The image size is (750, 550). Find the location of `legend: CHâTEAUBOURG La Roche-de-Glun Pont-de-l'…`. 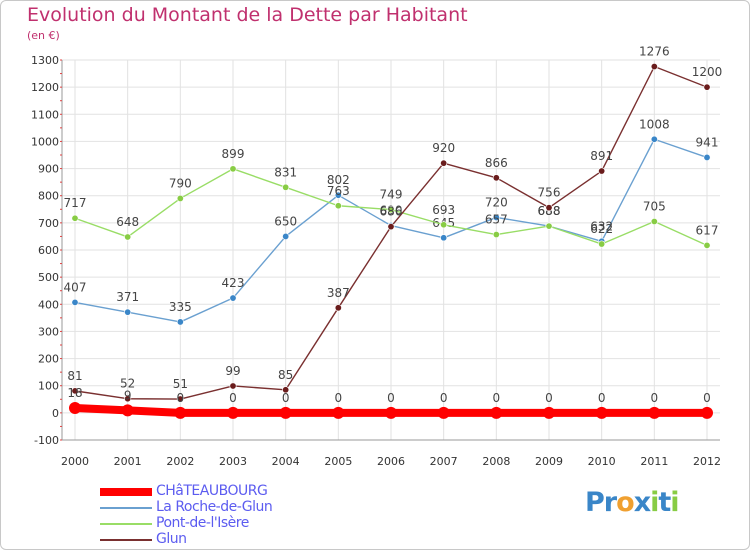

legend: CHâTEAUBOURG La Roche-de-Glun Pont-de-l'… is located at coordinates (230, 515).